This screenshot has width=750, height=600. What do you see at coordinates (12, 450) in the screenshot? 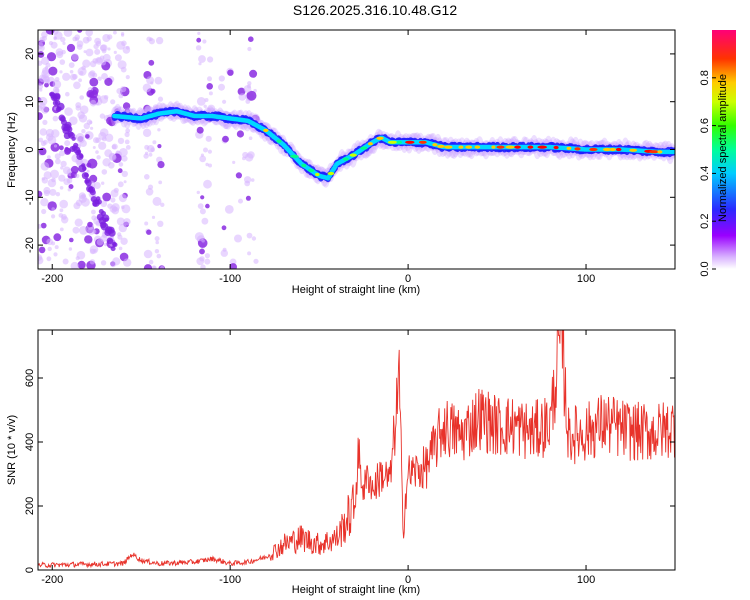
I see `snr-y-label: SNR (10 * v/v)` at bounding box center [12, 450].